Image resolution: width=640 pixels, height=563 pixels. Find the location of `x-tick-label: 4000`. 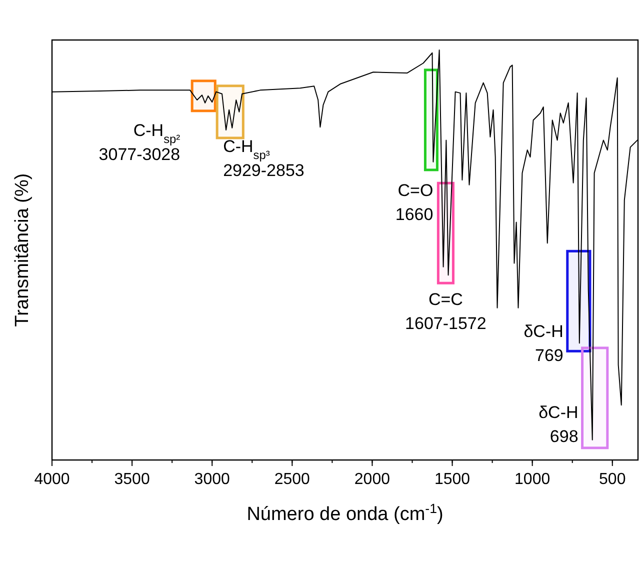

x-tick-label: 4000 is located at coordinates (52, 479).